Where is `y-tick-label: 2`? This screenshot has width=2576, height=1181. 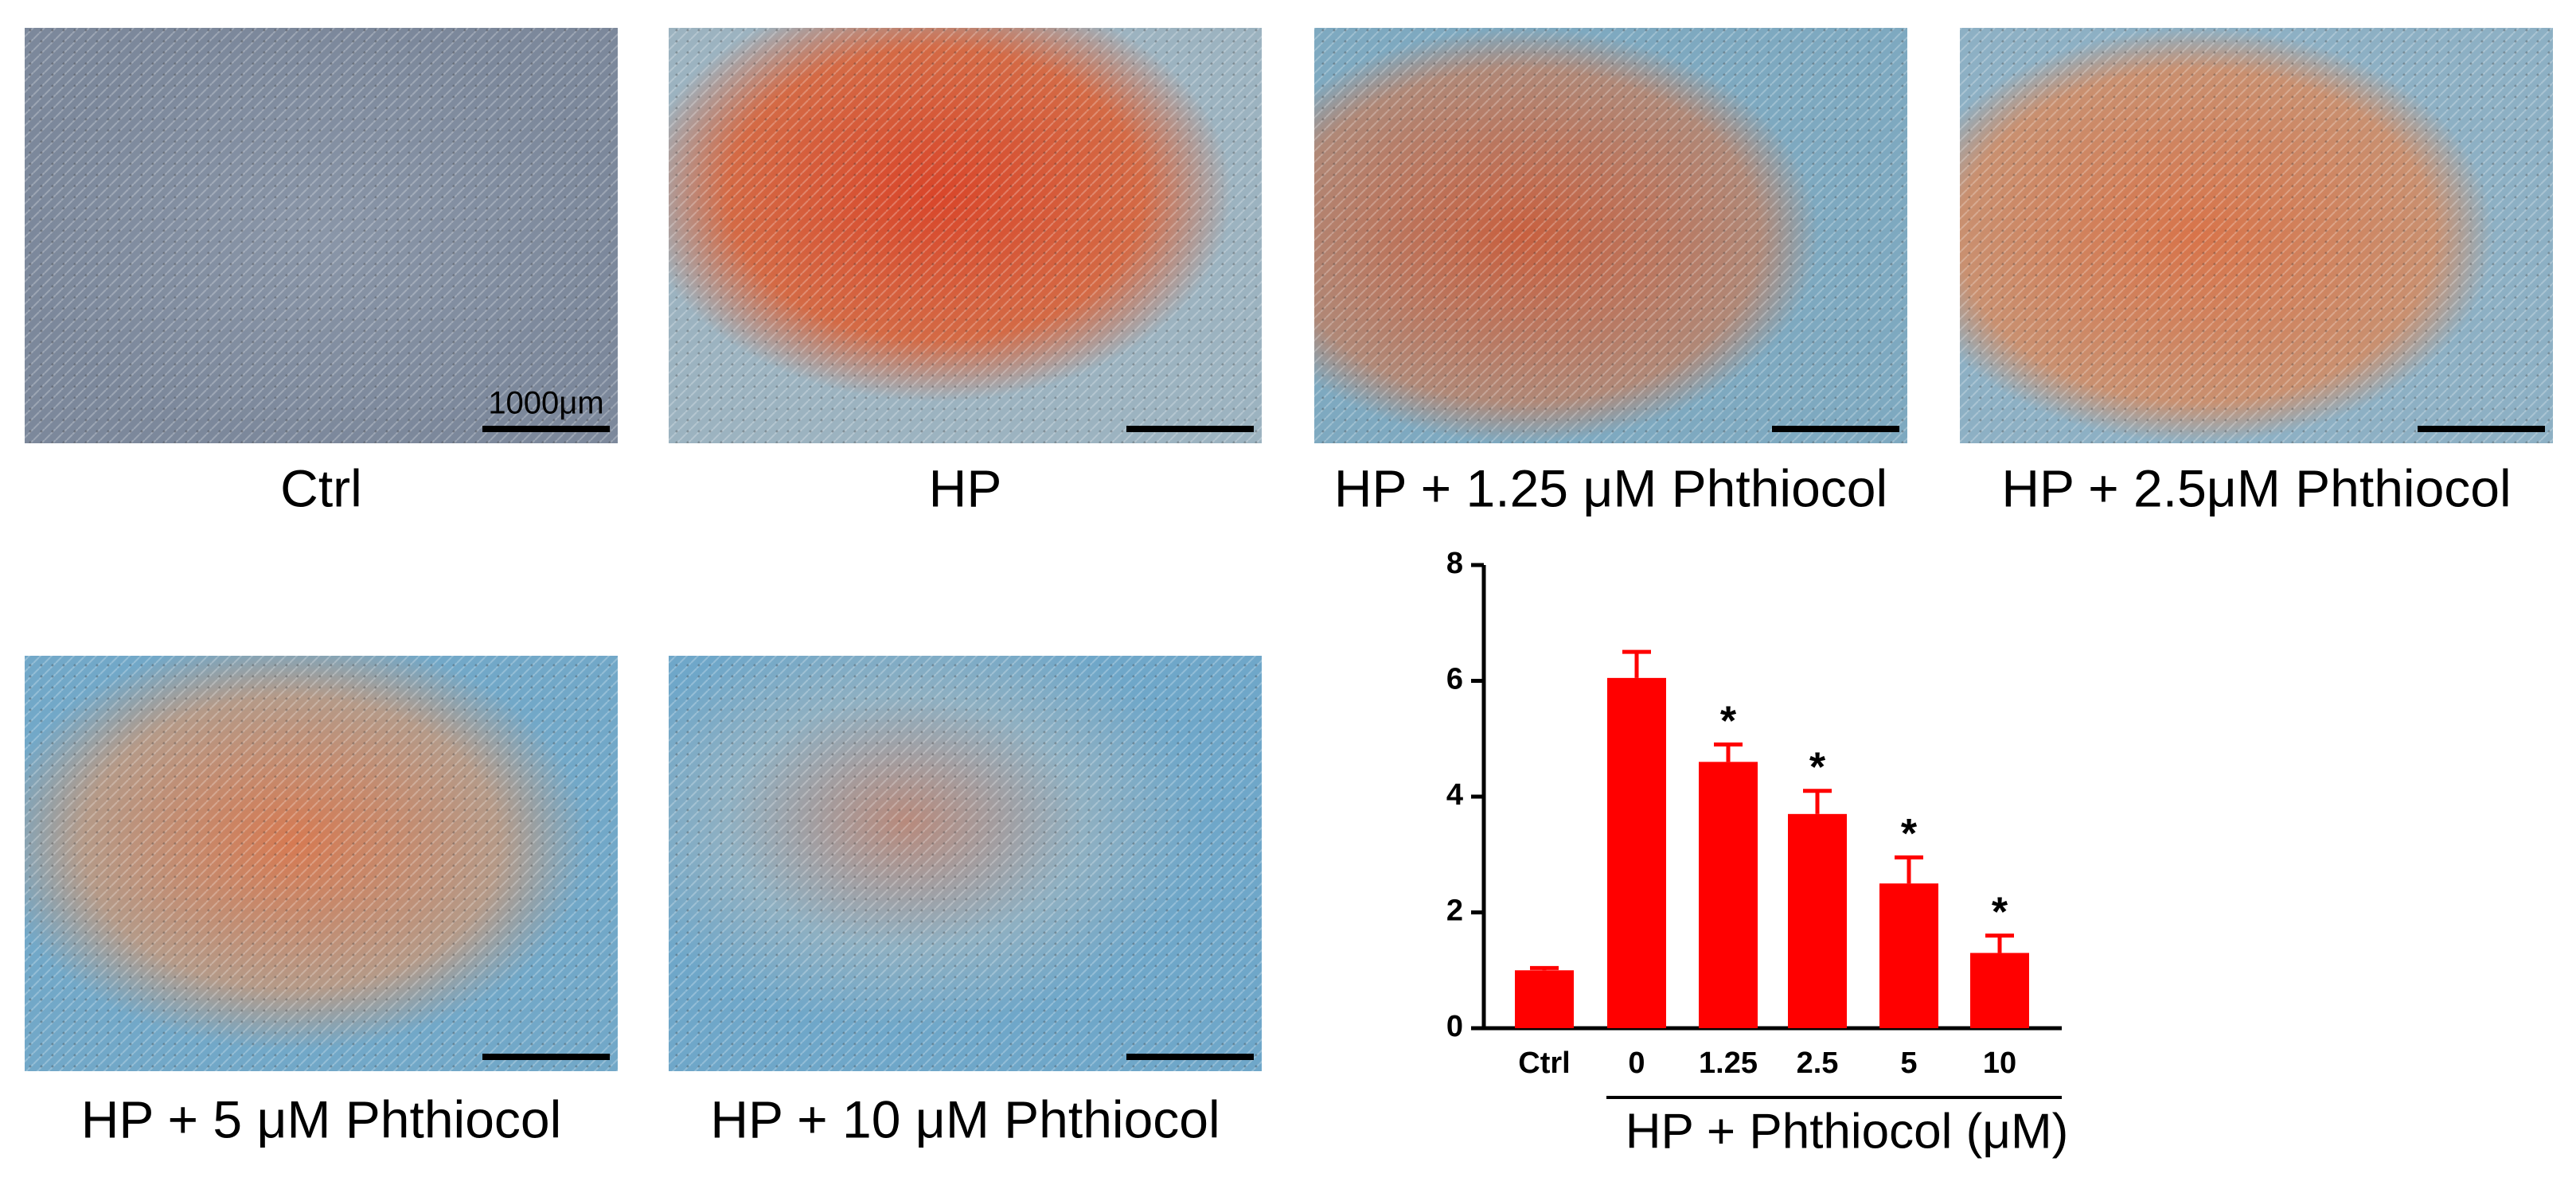 y-tick-label: 2 is located at coordinates (1454, 911).